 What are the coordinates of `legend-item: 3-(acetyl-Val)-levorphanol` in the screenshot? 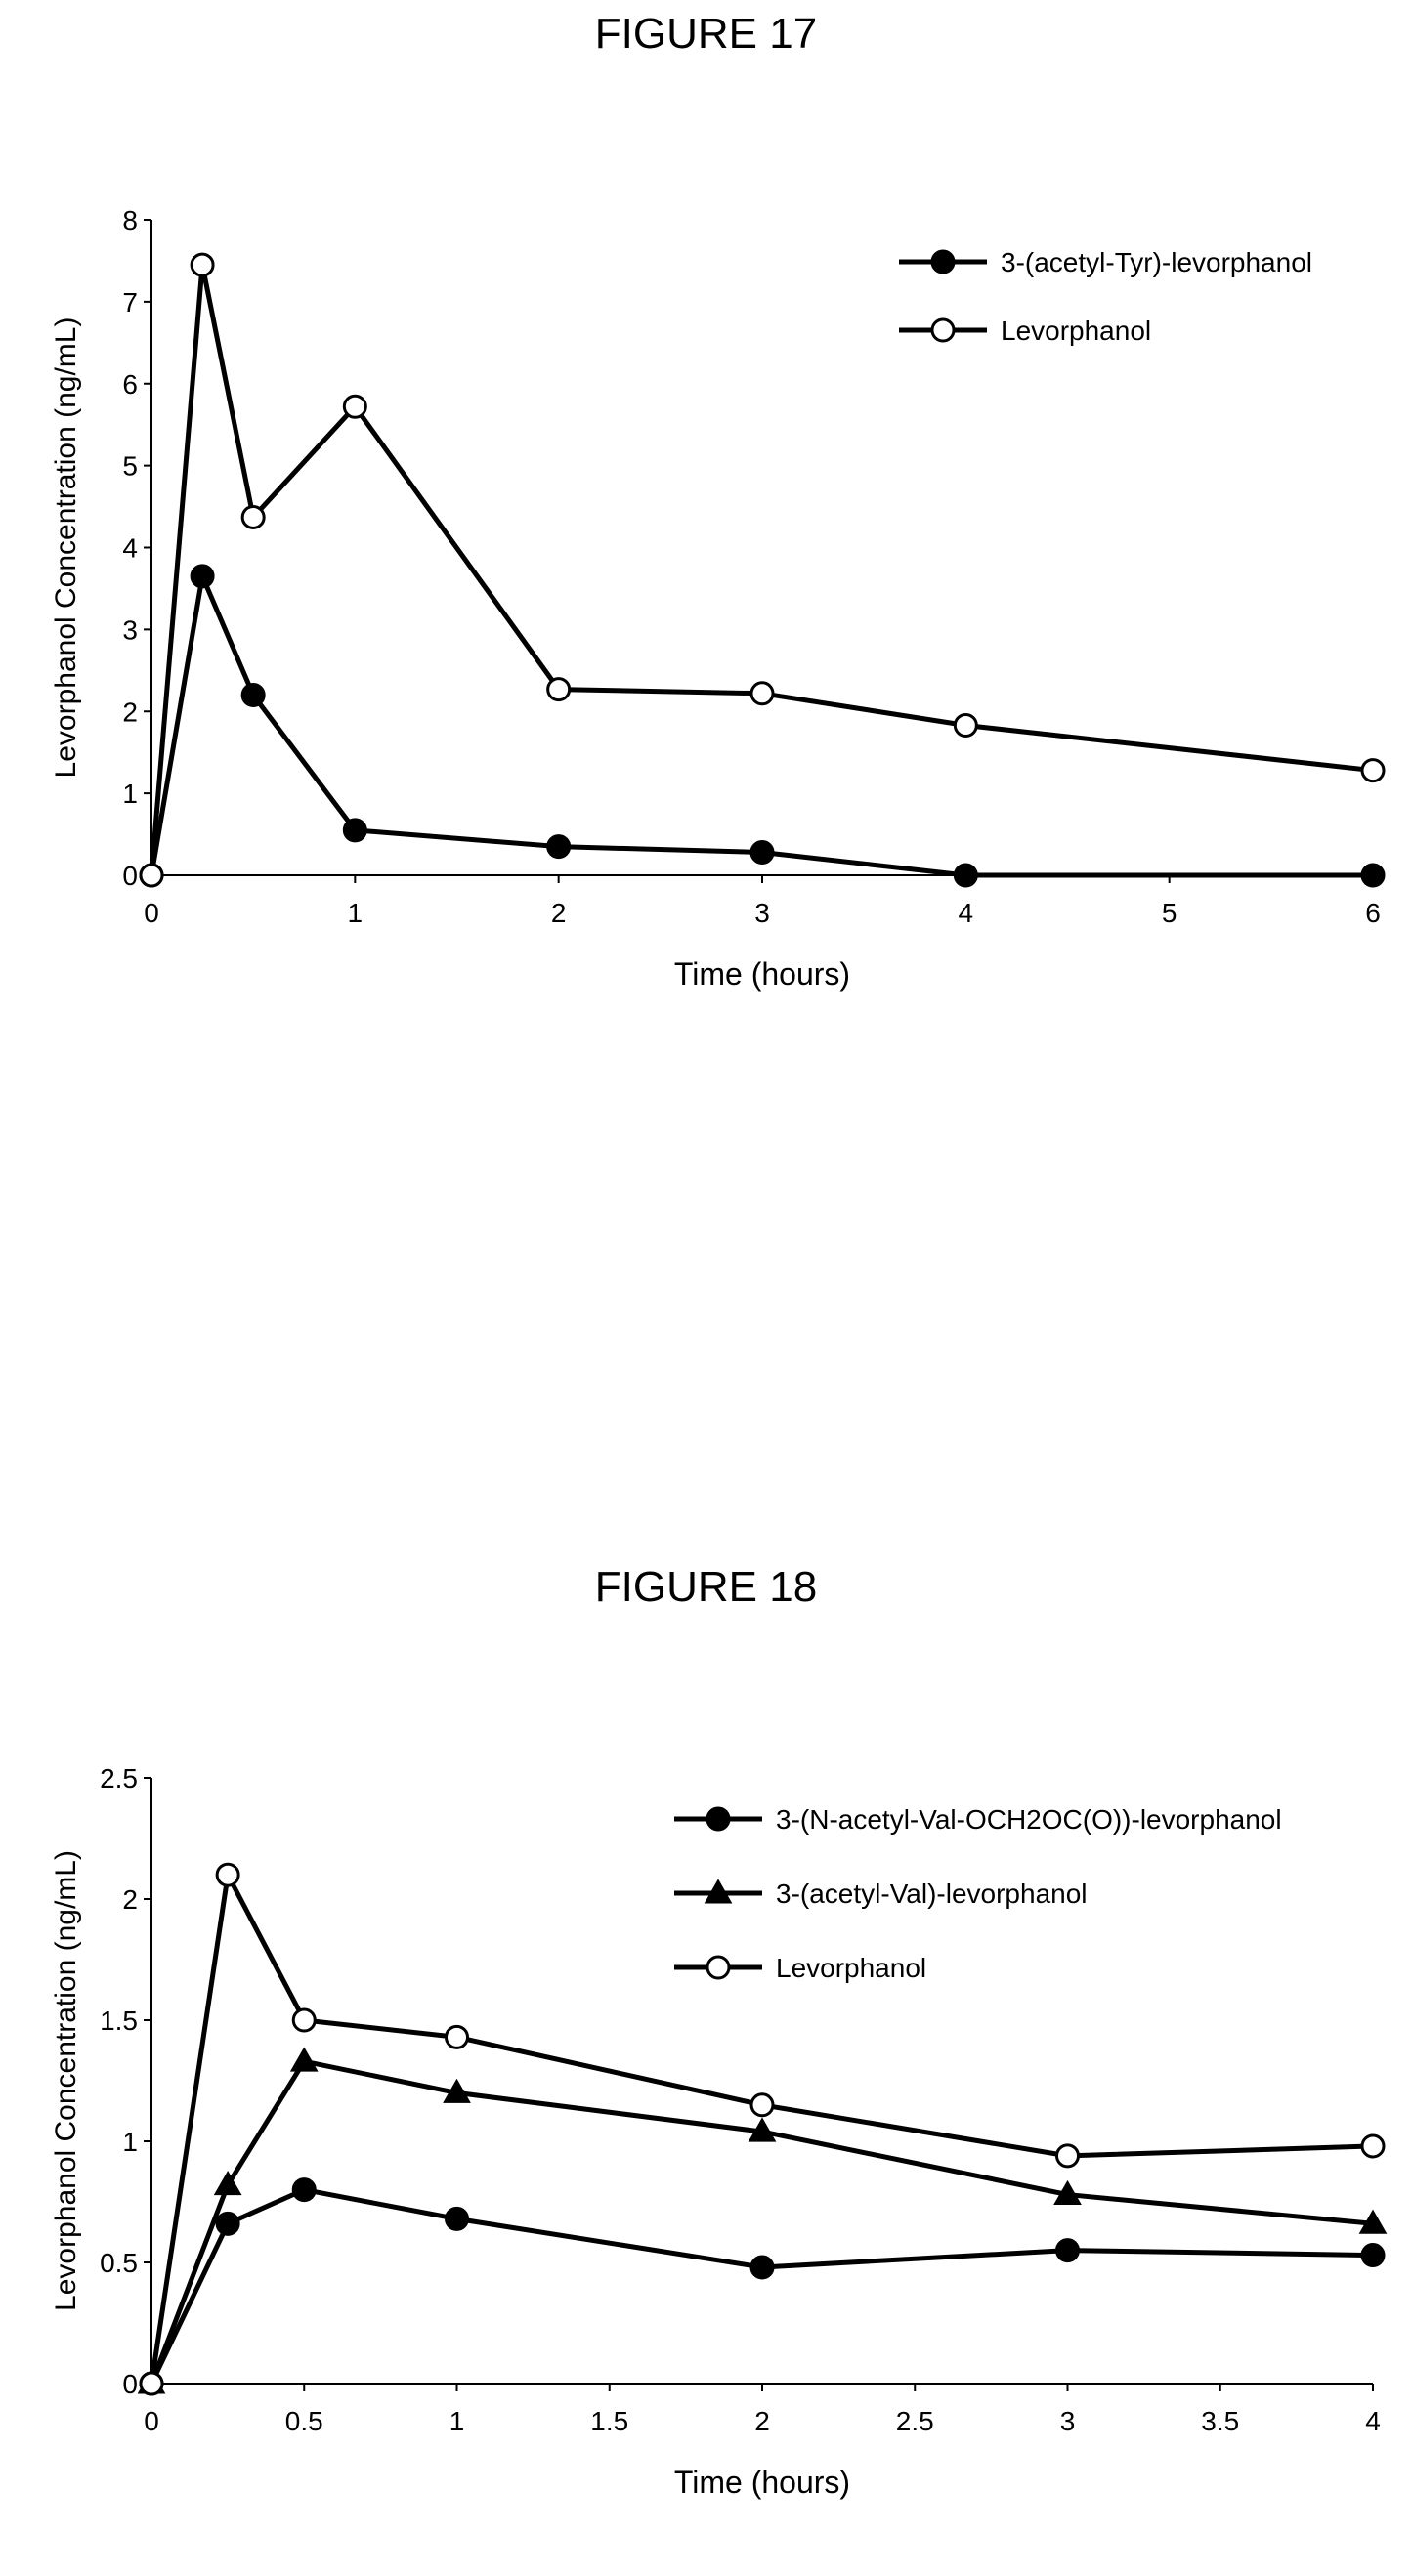 It's located at (881, 1894).